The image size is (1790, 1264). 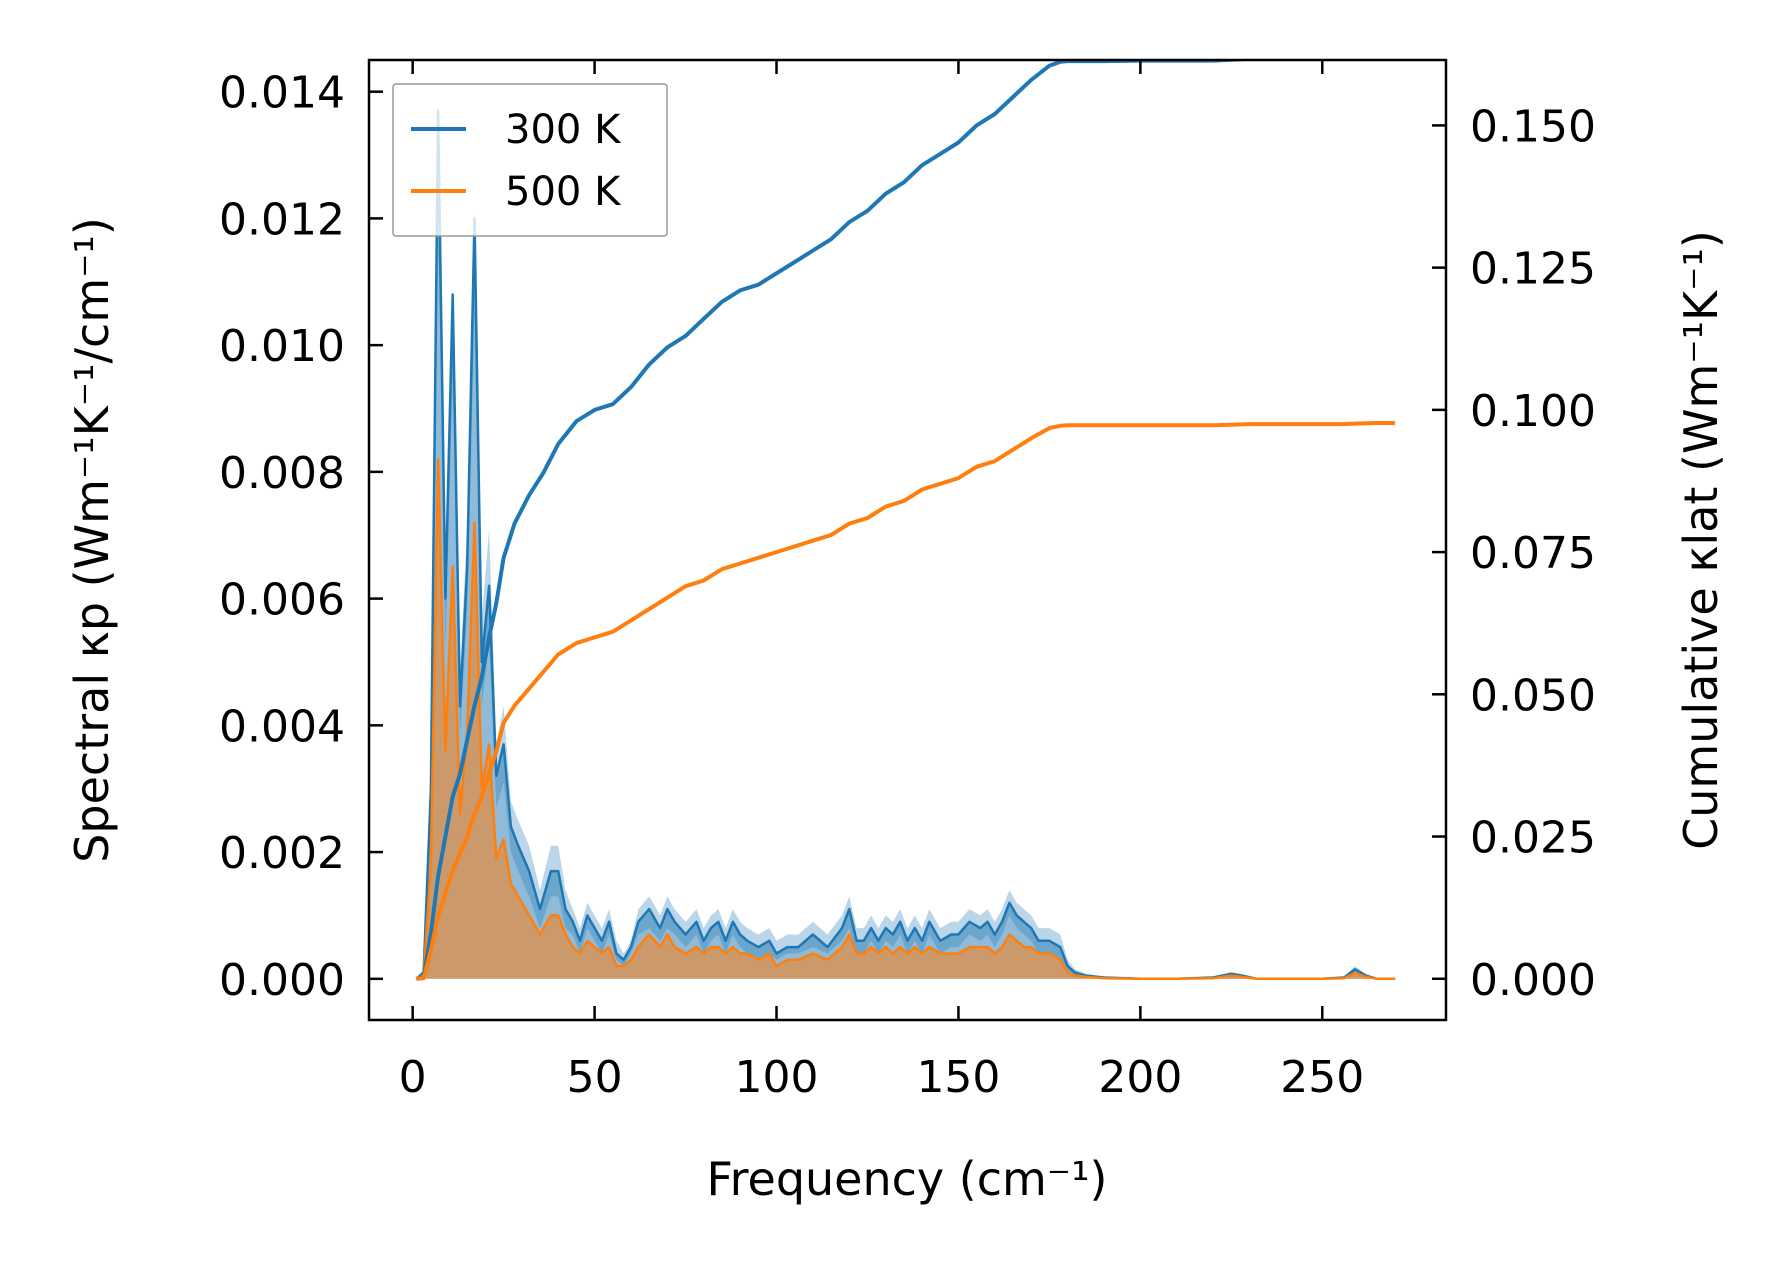 What do you see at coordinates (413, 1077) in the screenshot?
I see `x-tick-label: 0` at bounding box center [413, 1077].